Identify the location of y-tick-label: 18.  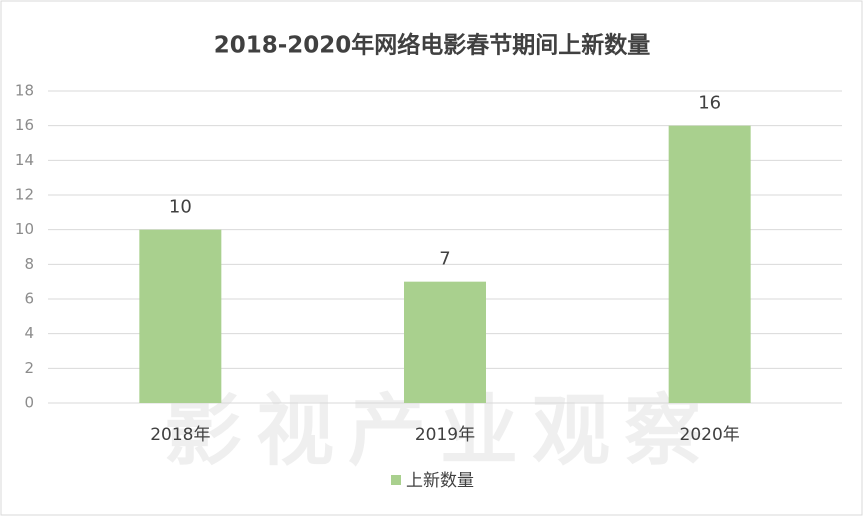
(24, 91).